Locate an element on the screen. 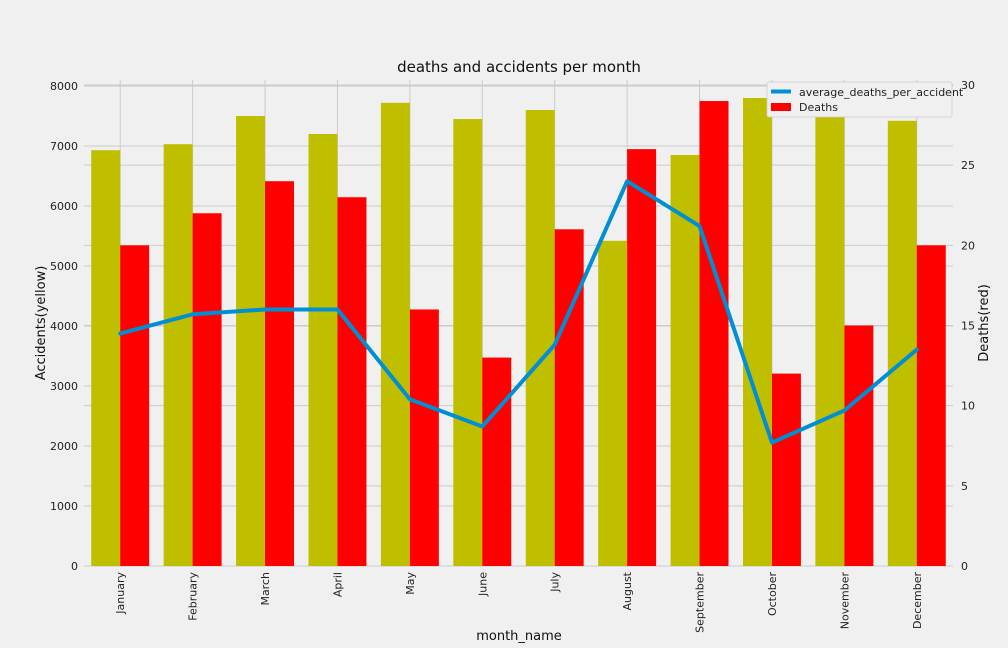 The height and width of the screenshot is (648, 1008). ytick-left-label: 6000 is located at coordinates (64, 206).